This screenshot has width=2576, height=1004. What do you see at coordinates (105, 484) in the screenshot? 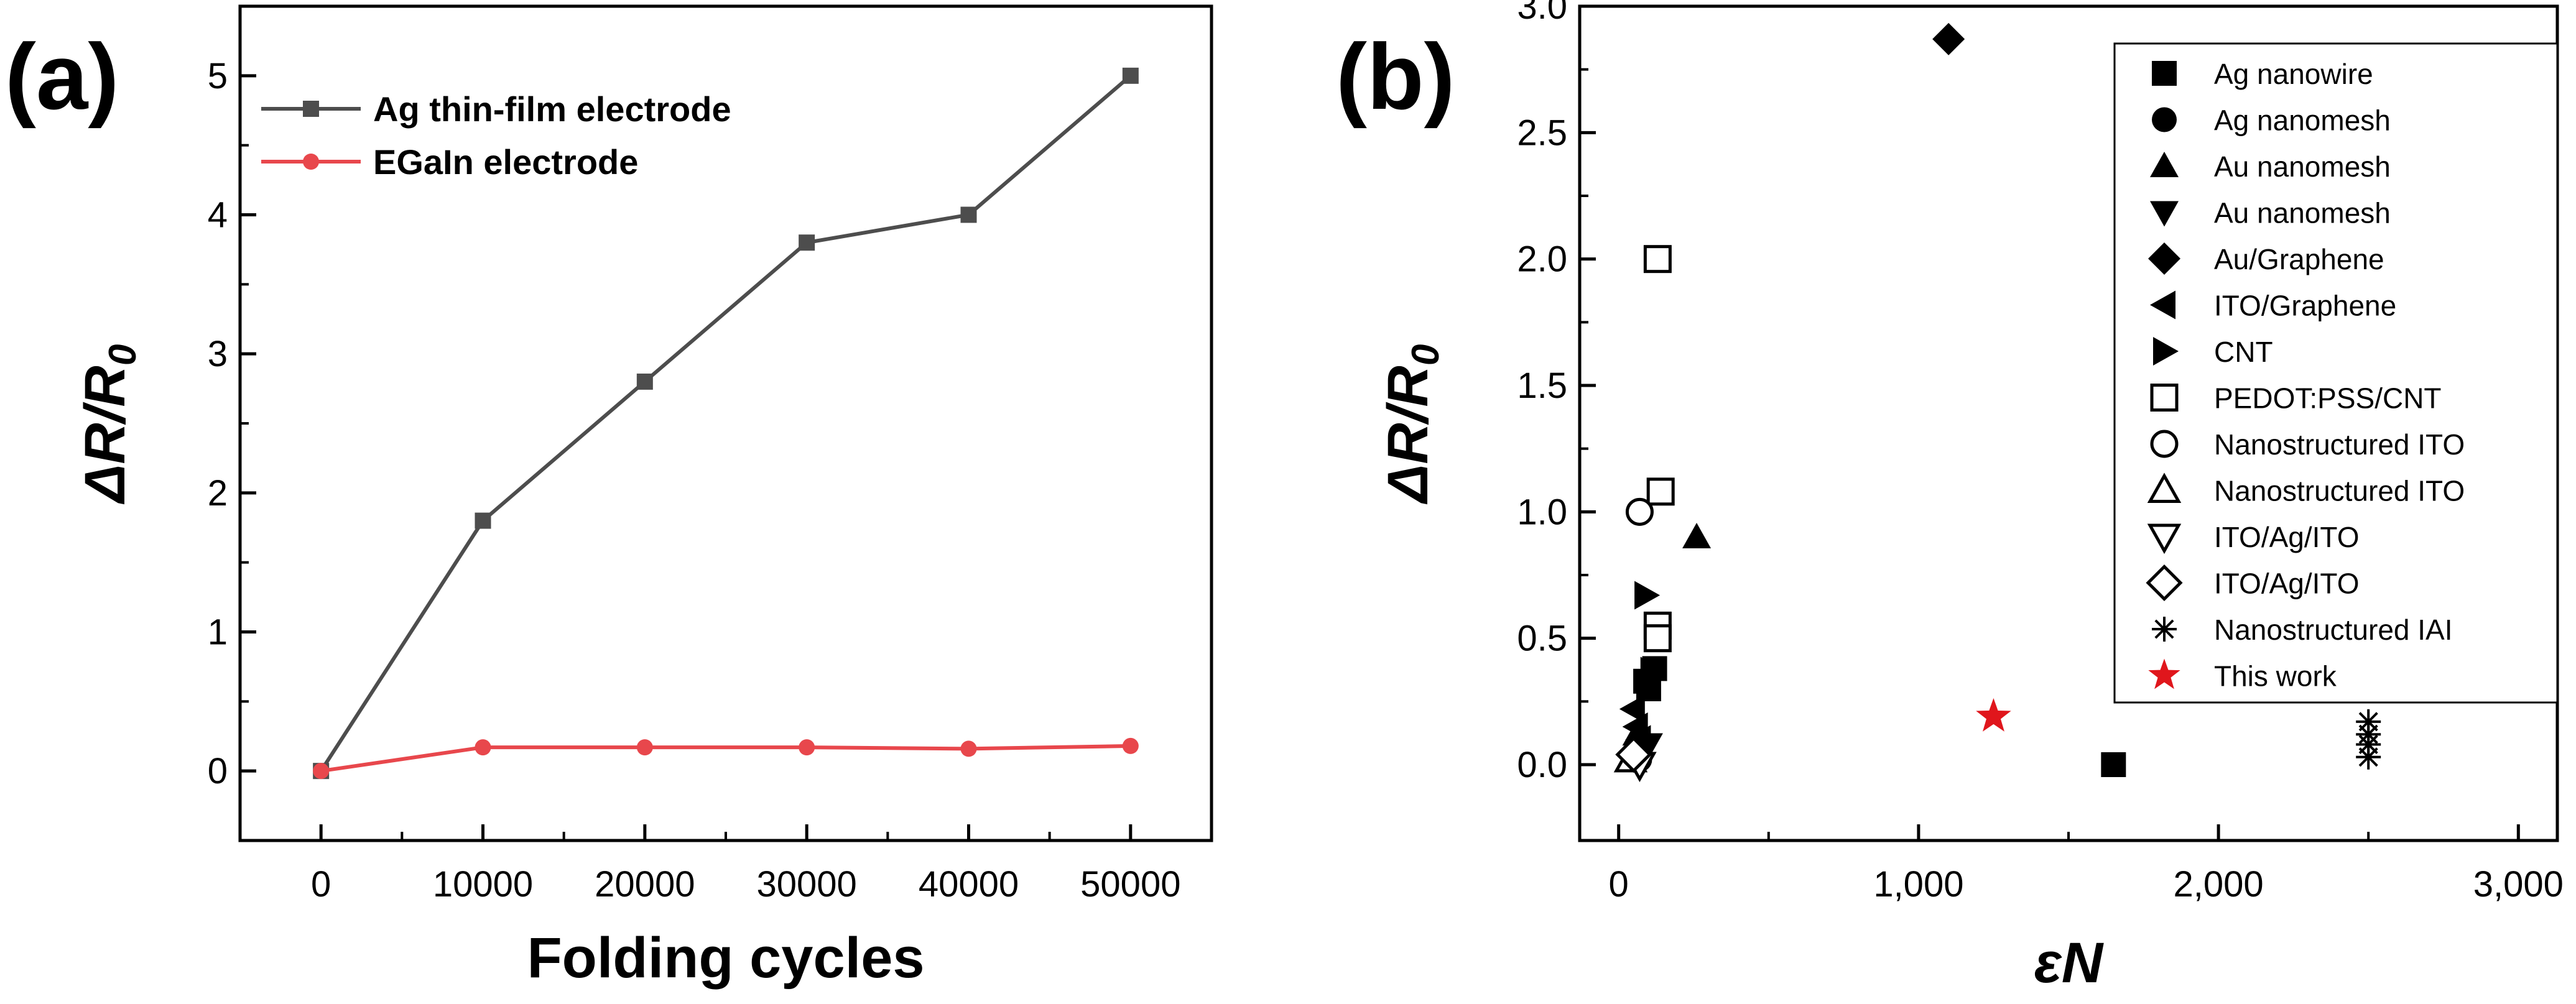
I see `panel-a-ylabel-delta: Δ` at bounding box center [105, 484].